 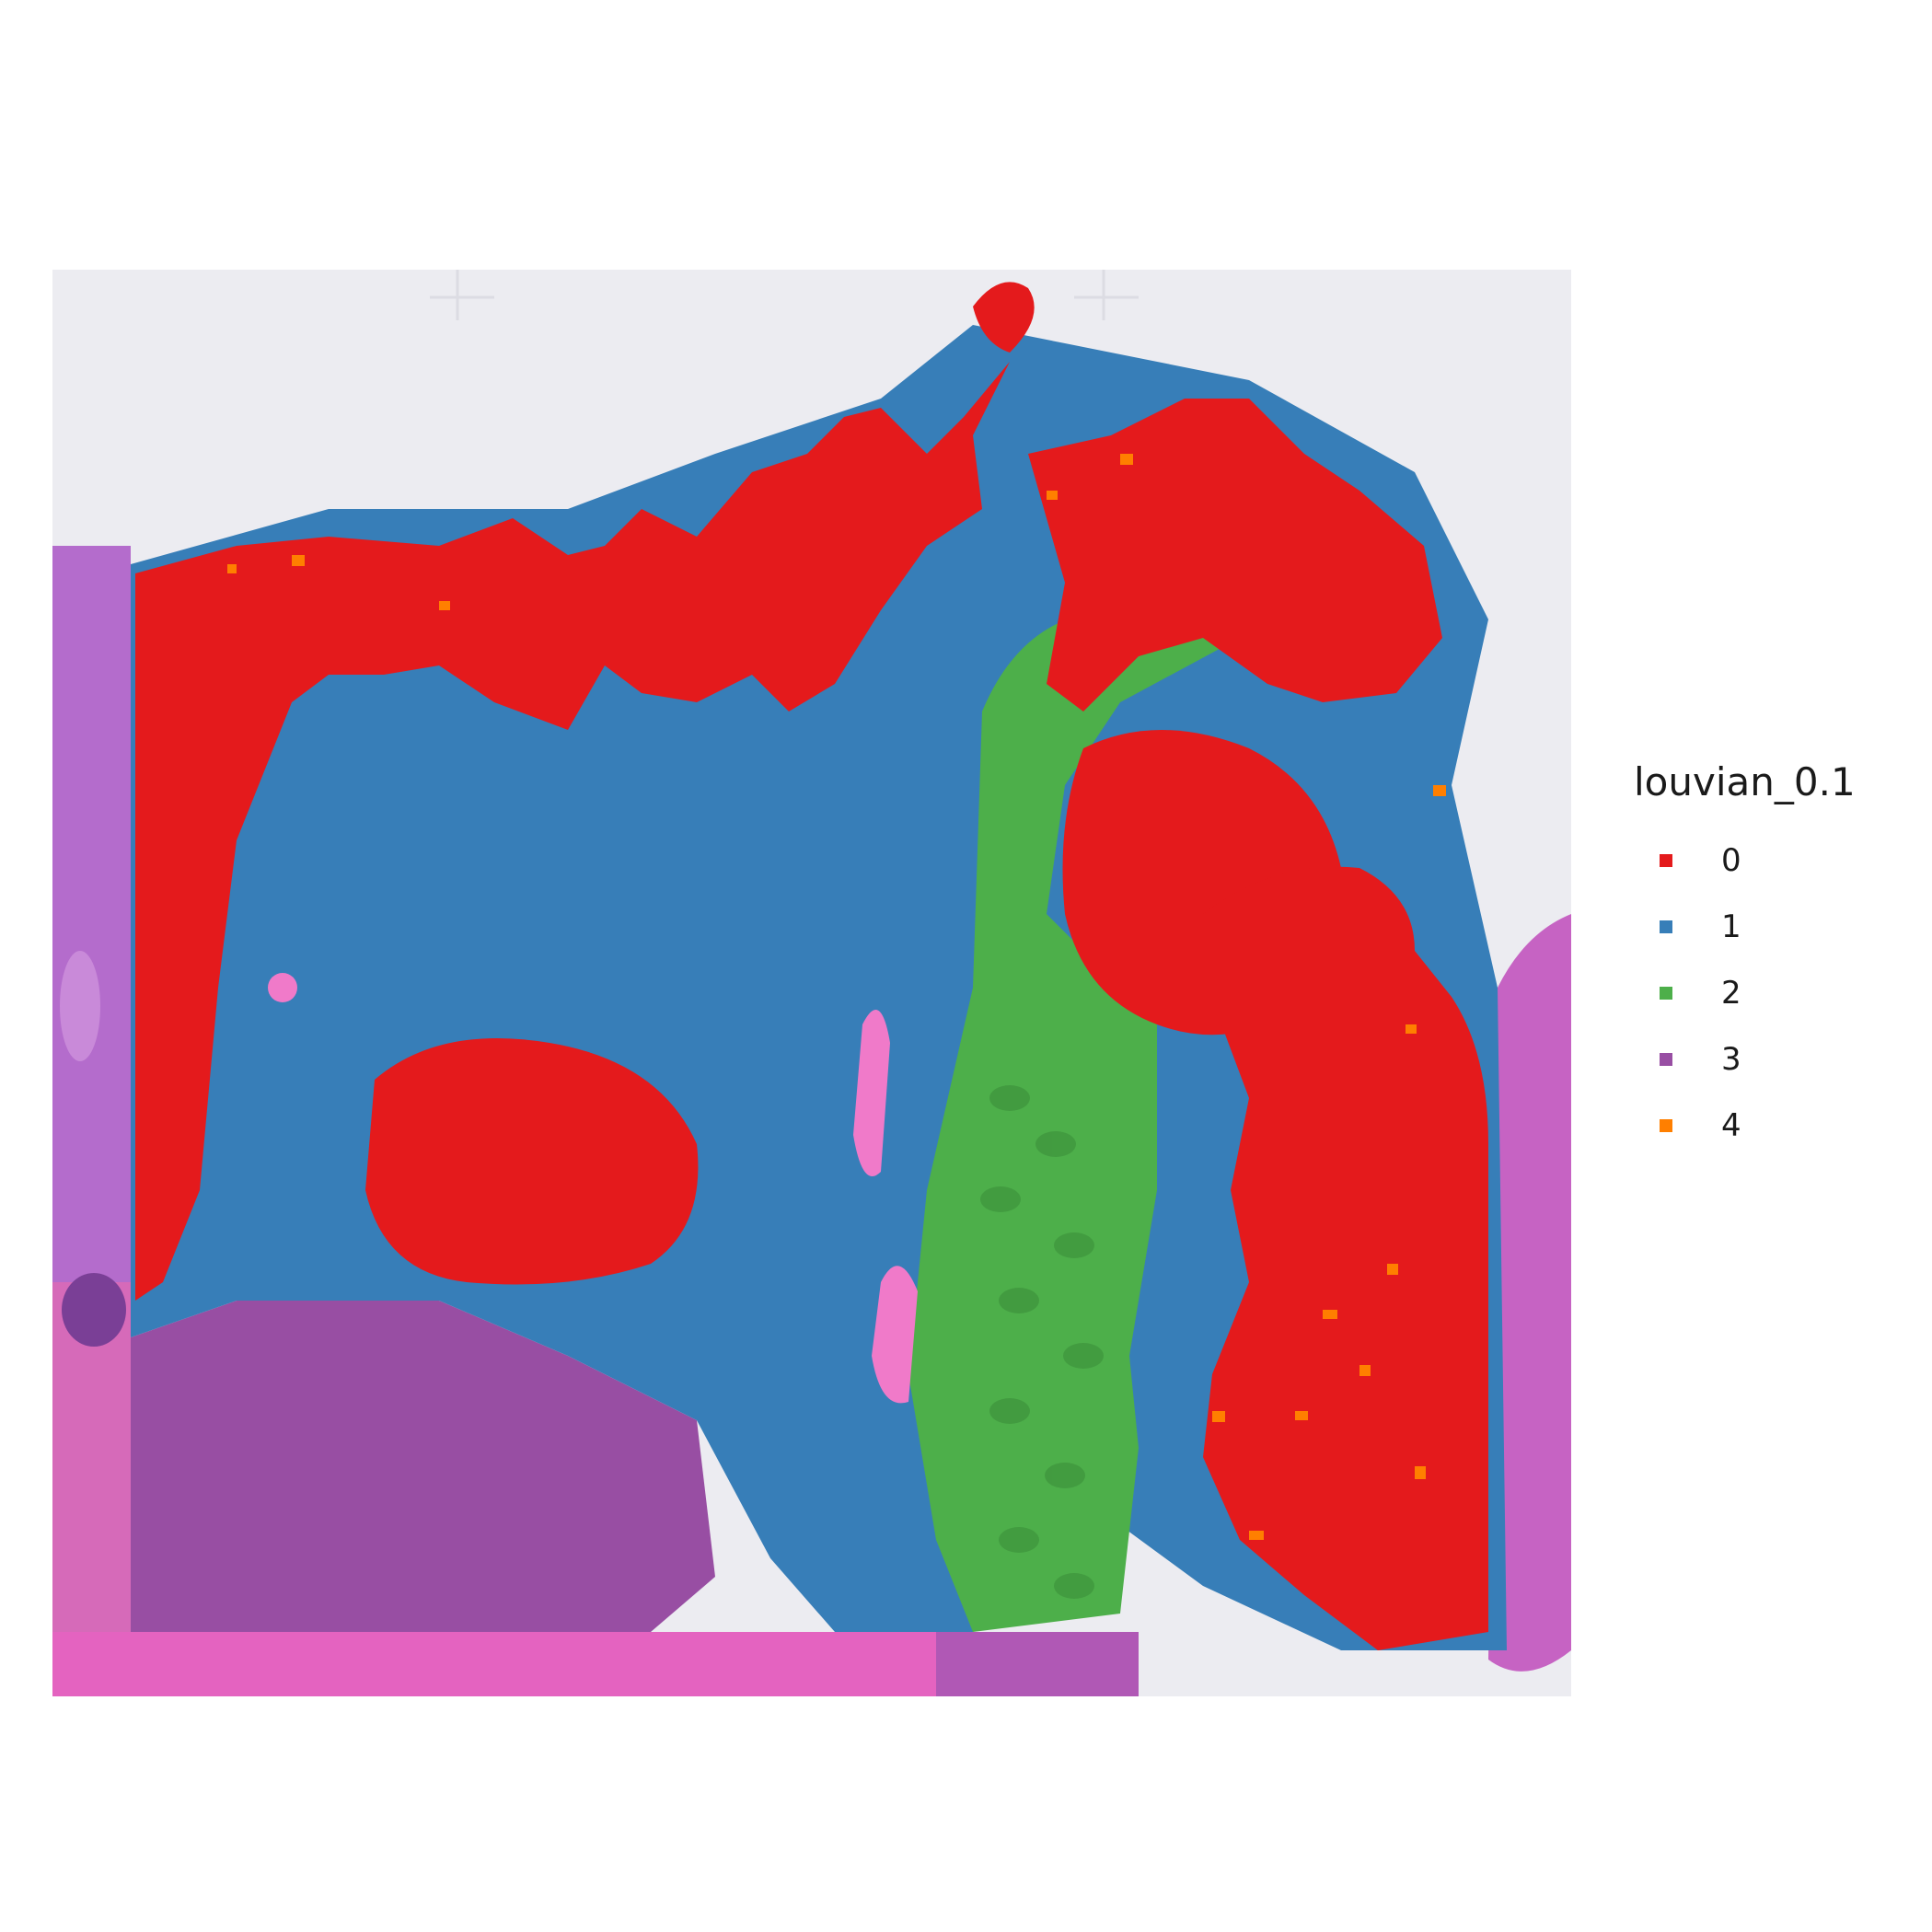 What do you see at coordinates (1731, 927) in the screenshot?
I see `legend-label-1: 1` at bounding box center [1731, 927].